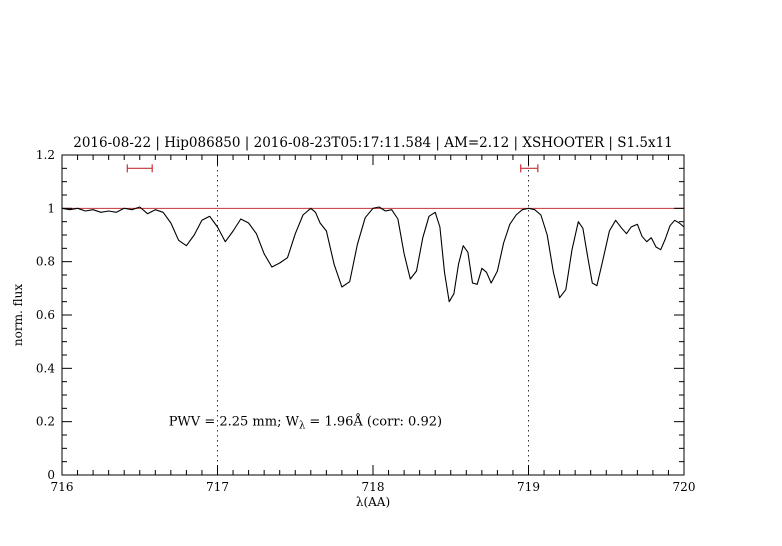 Image resolution: width=782 pixels, height=546 pixels. Describe the element at coordinates (18, 315) in the screenshot. I see `y-axis-label: norm. flux` at that location.